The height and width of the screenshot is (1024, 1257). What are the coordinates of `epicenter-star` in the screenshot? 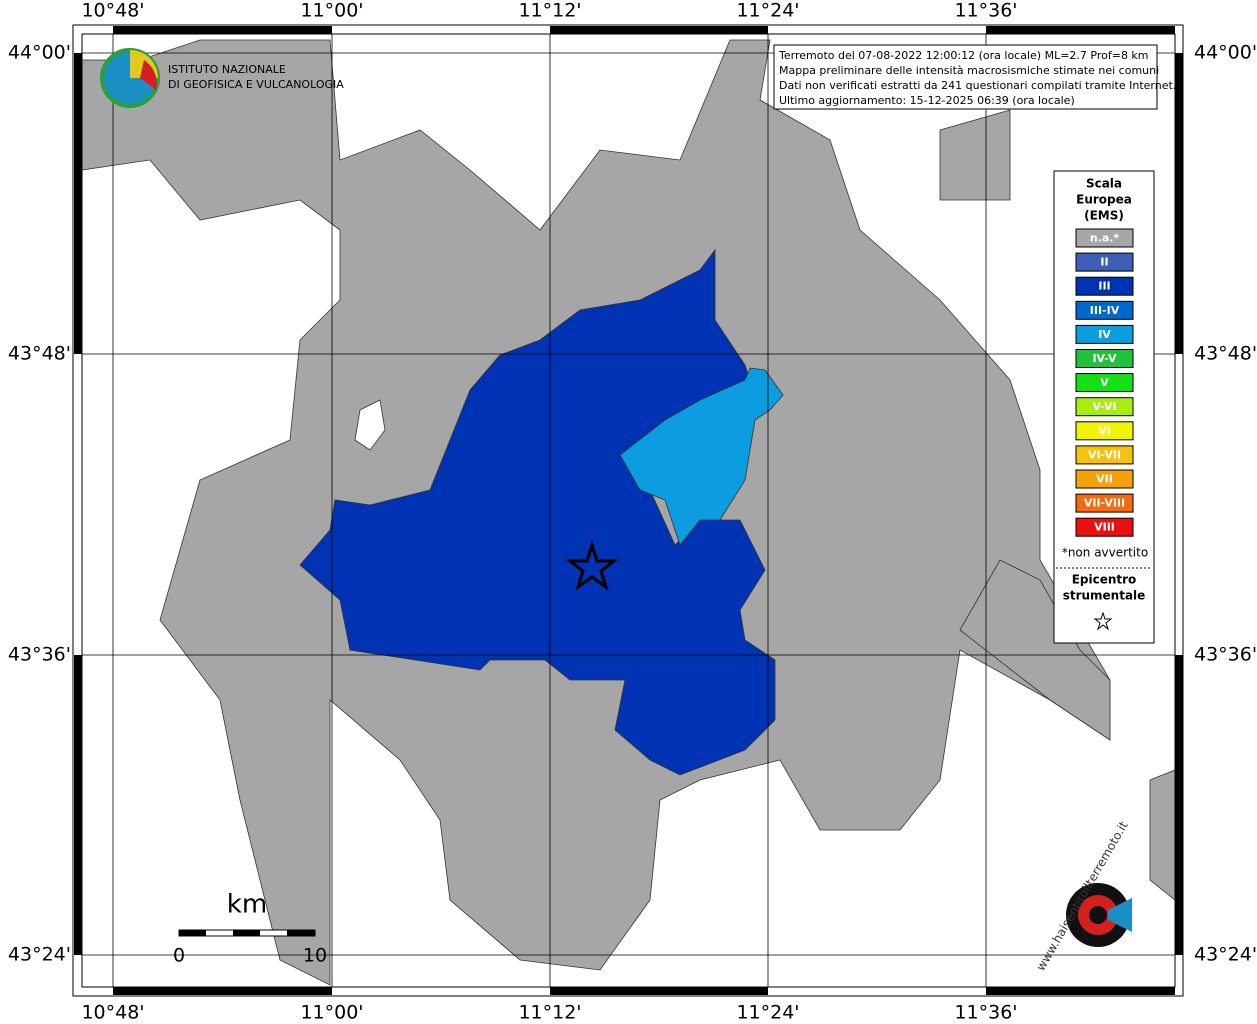 It's located at (592, 565).